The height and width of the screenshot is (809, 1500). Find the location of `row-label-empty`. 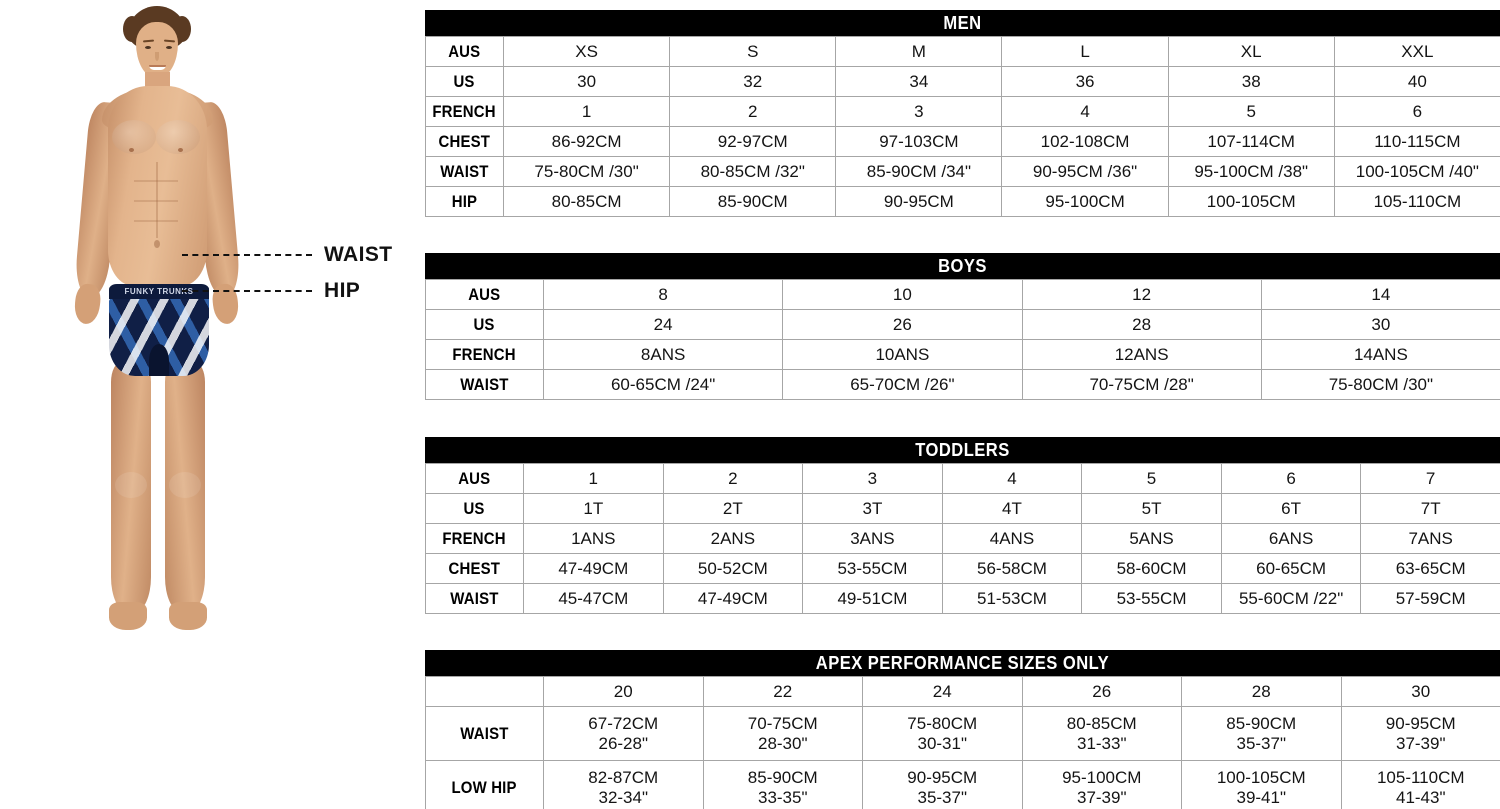

row-label-empty is located at coordinates (484, 691).